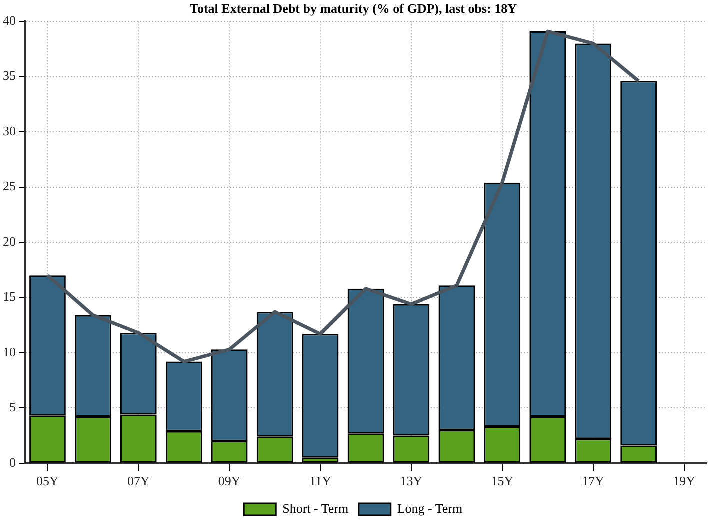 The width and height of the screenshot is (715, 526). Describe the element at coordinates (9, 186) in the screenshot. I see `y-tick-label: 25` at that location.